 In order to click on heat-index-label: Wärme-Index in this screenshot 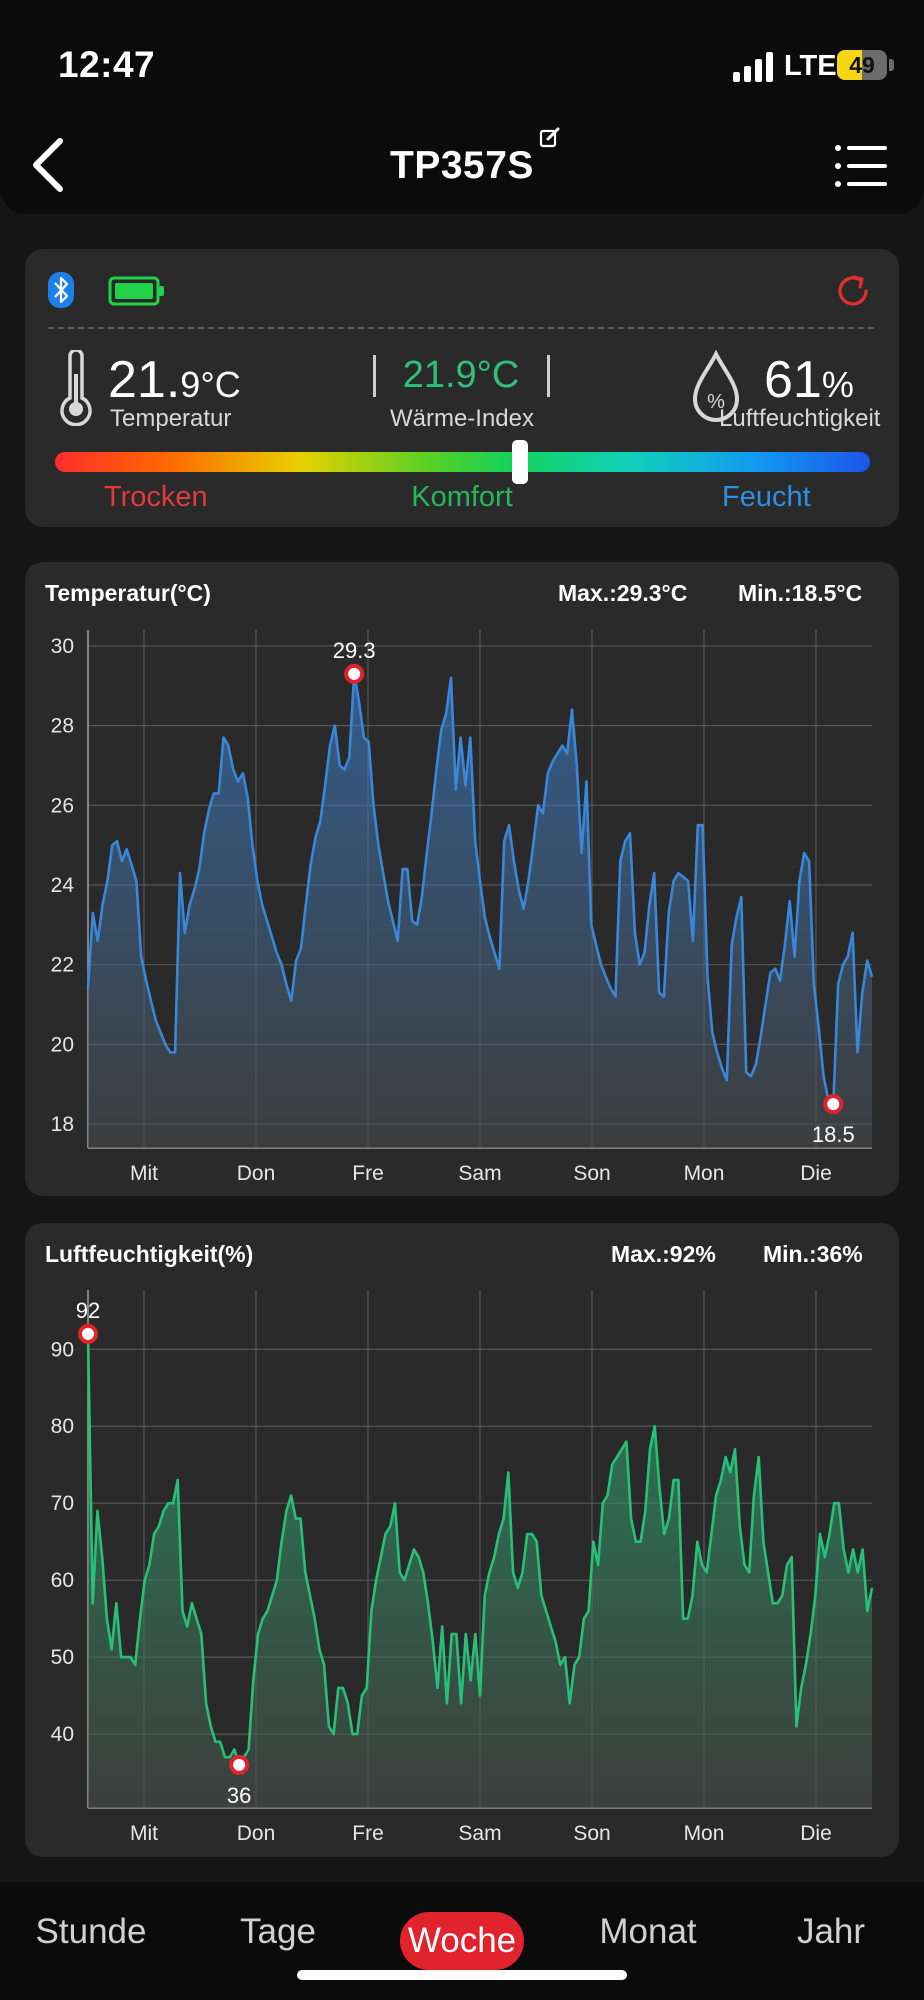, I will do `click(462, 418)`.